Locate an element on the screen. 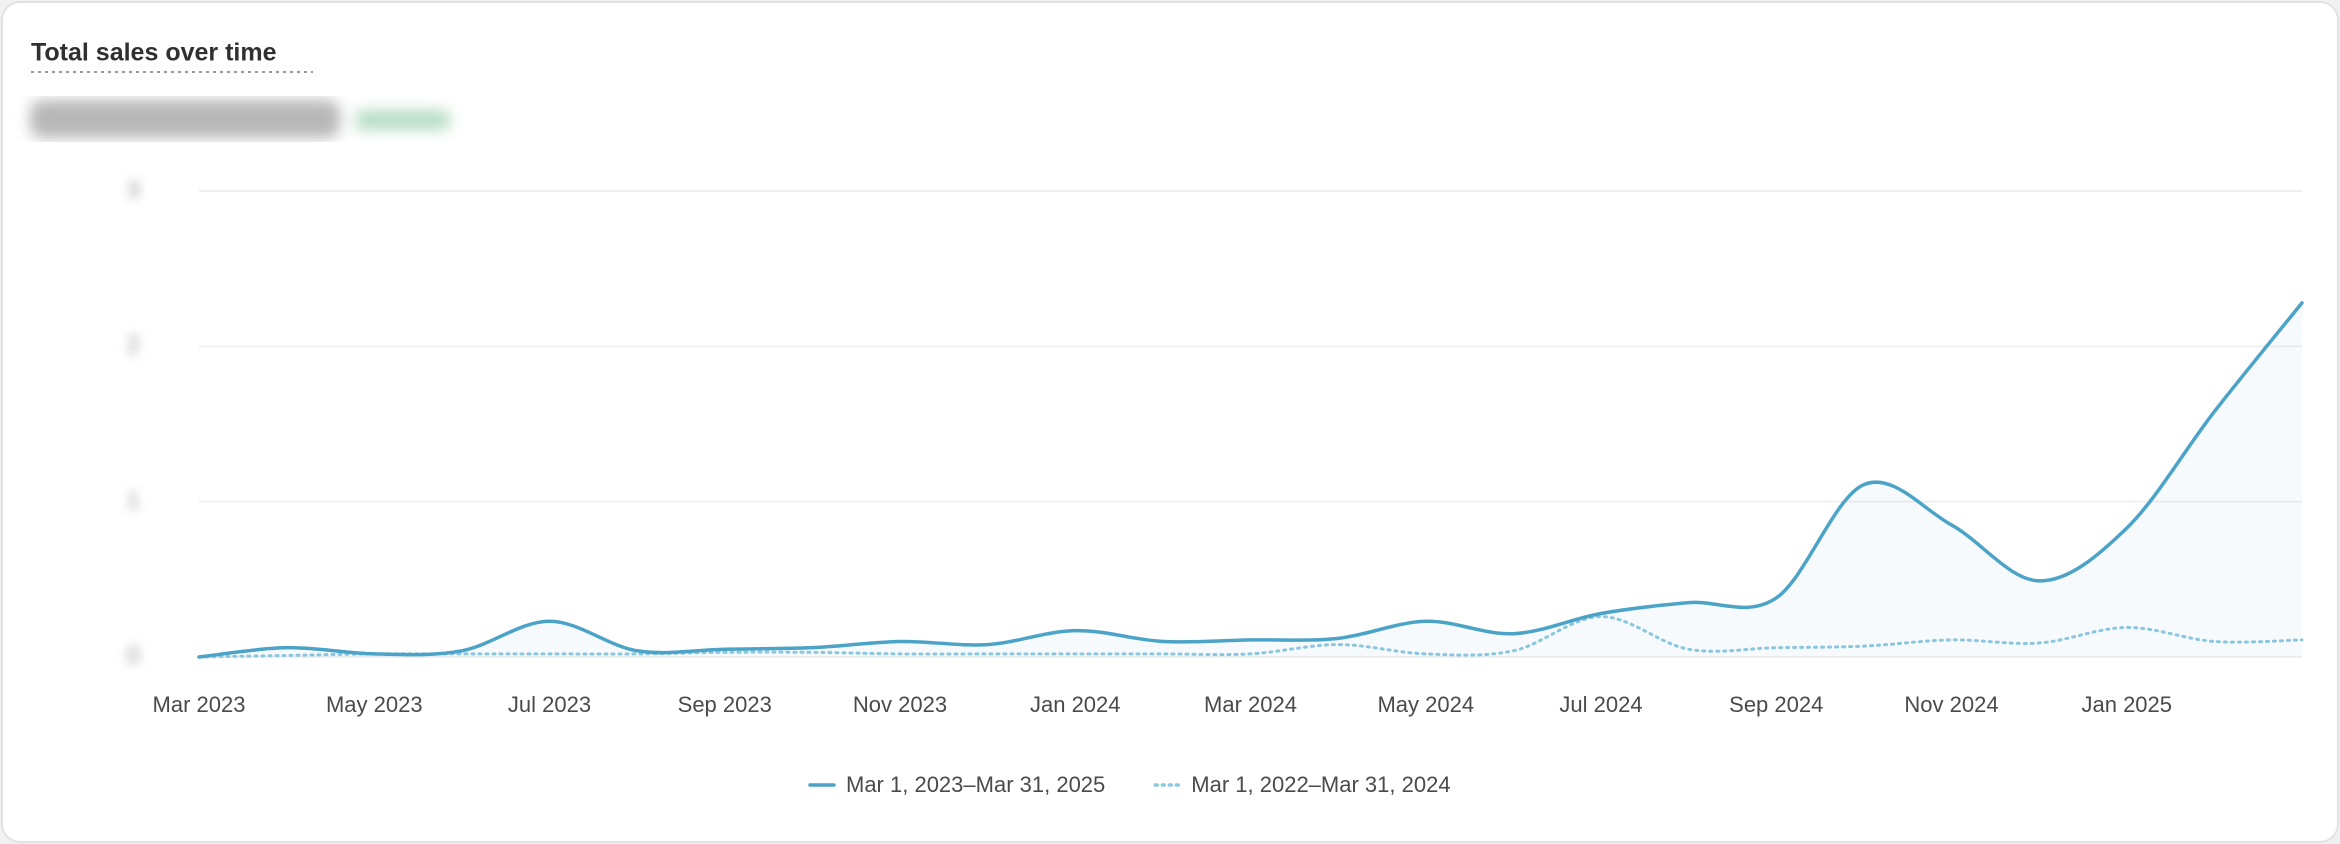 The image size is (2340, 844). x-tick-label: May 2023 is located at coordinates (374, 704).